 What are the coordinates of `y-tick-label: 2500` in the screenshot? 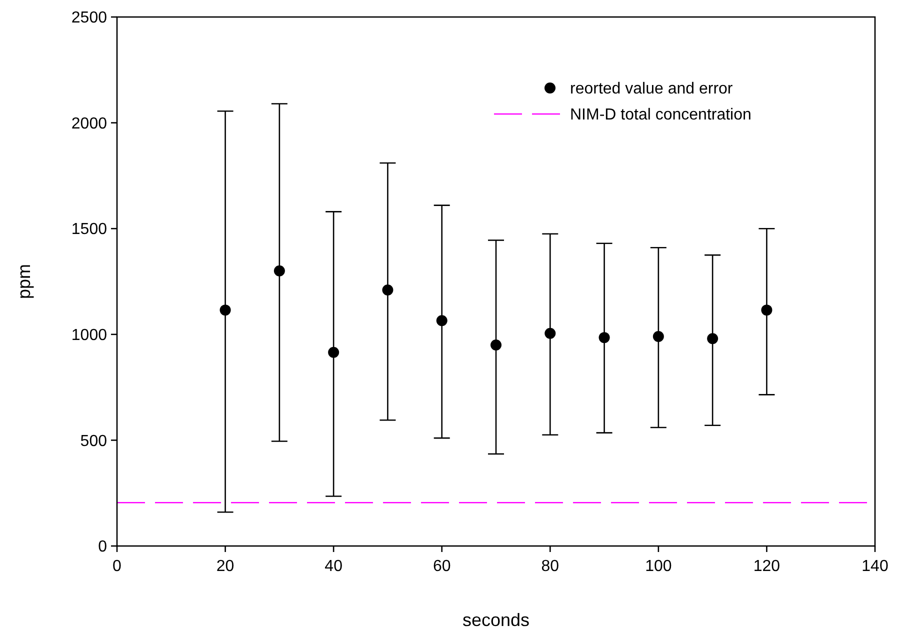 It's located at (89, 18).